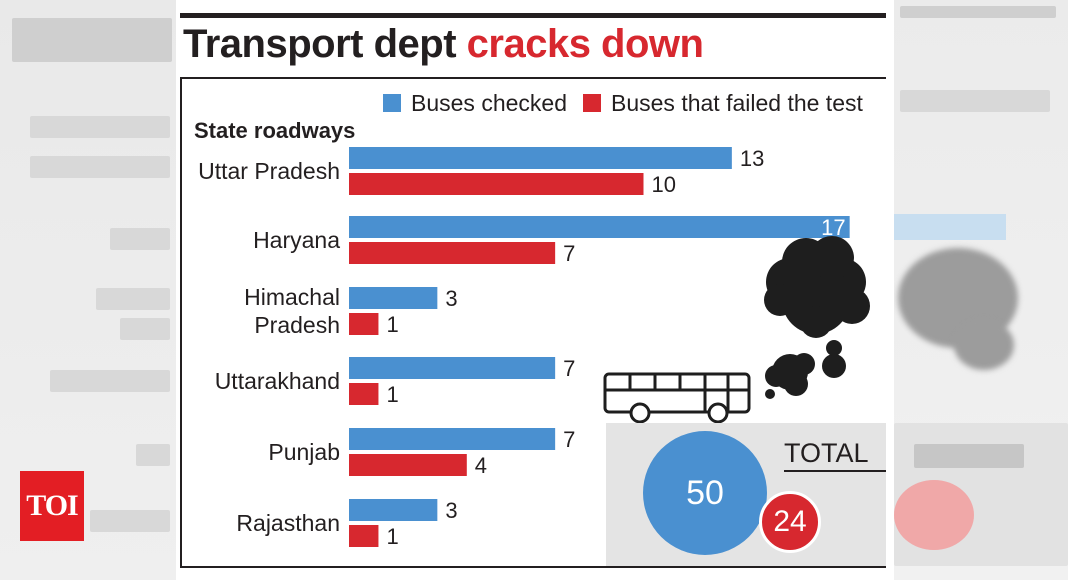  Describe the element at coordinates (533, 78) in the screenshot. I see `headline-rule` at that location.